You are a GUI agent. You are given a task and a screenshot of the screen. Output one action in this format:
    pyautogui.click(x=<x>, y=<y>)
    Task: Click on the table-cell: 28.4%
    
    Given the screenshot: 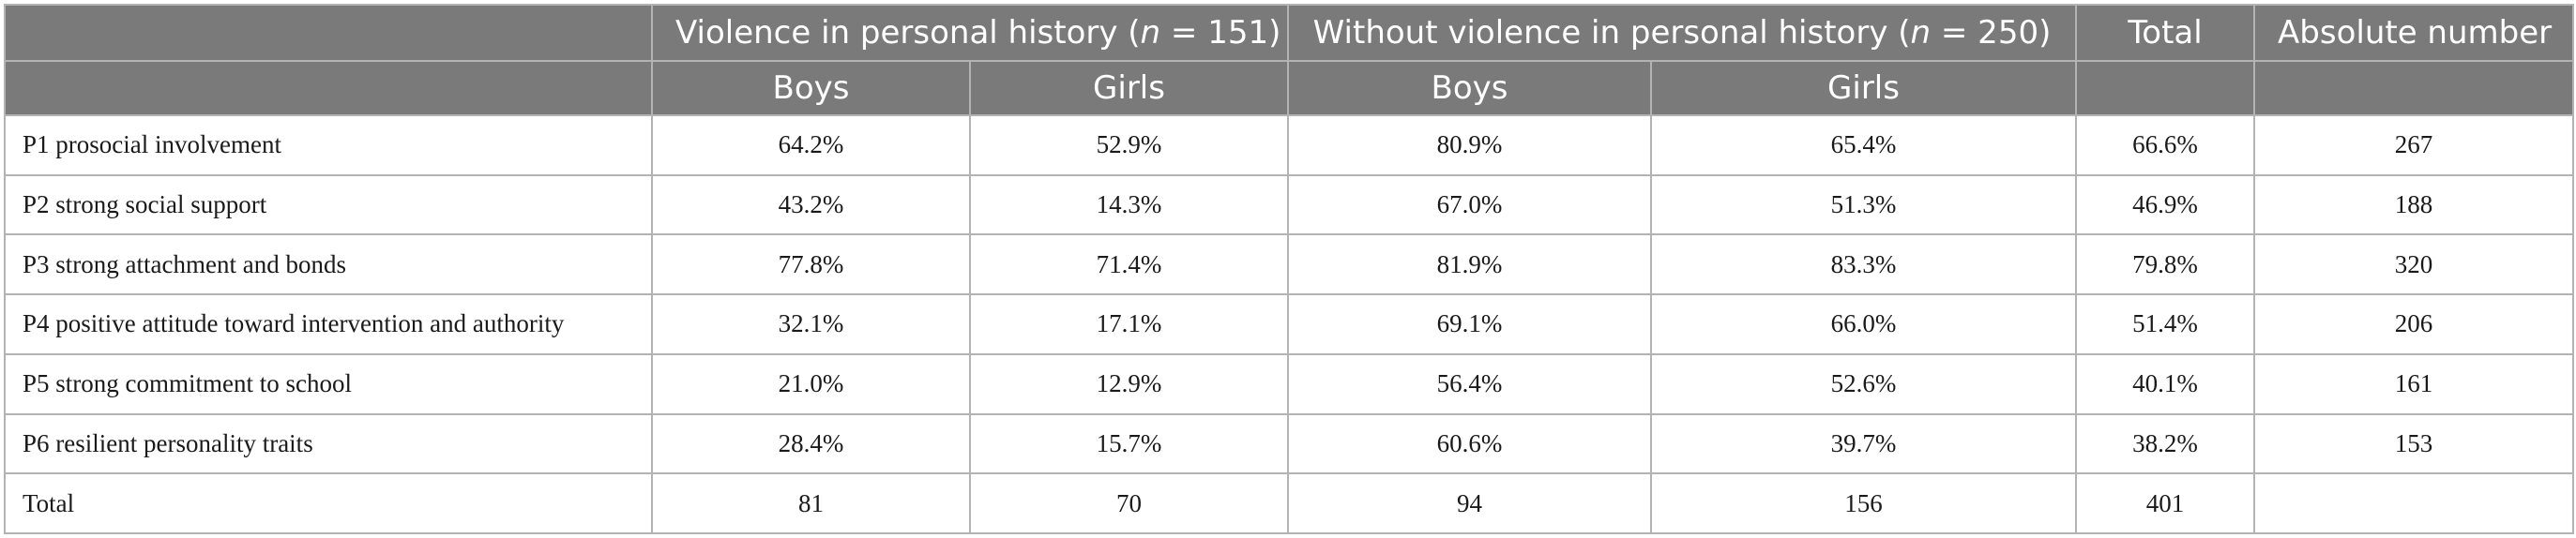 What is the action you would take?
    pyautogui.click(x=811, y=443)
    